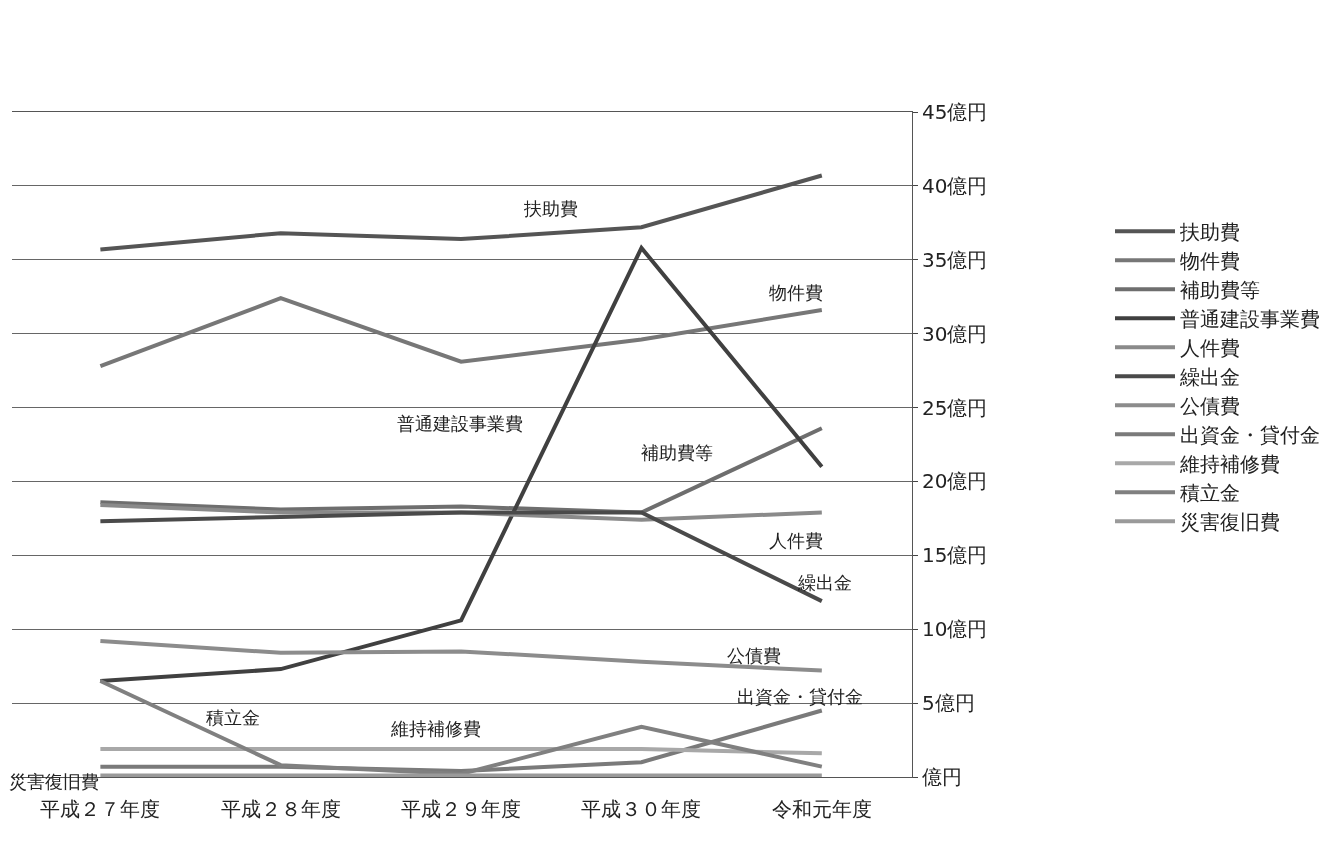 The width and height of the screenshot is (1337, 857). Describe the element at coordinates (955, 629) in the screenshot. I see `y-tick-label: 10億円` at that location.